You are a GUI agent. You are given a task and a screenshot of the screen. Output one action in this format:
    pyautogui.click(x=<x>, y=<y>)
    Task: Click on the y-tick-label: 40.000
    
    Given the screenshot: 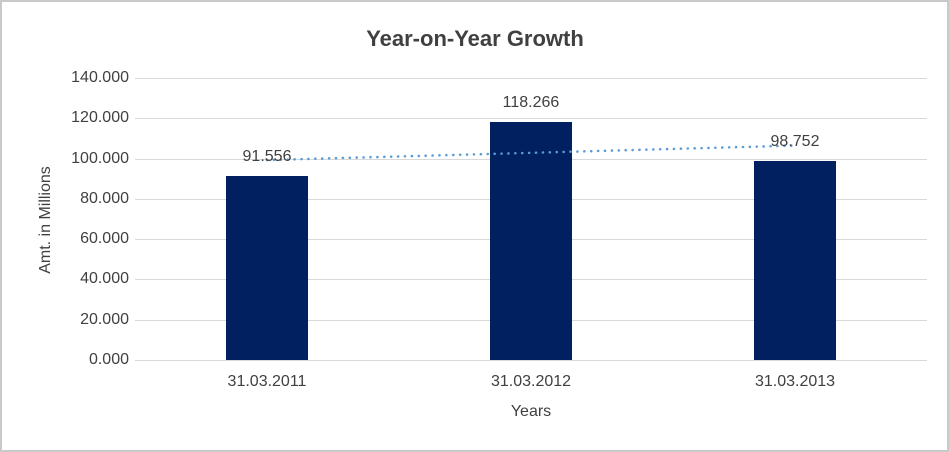 What is the action you would take?
    pyautogui.click(x=104, y=279)
    